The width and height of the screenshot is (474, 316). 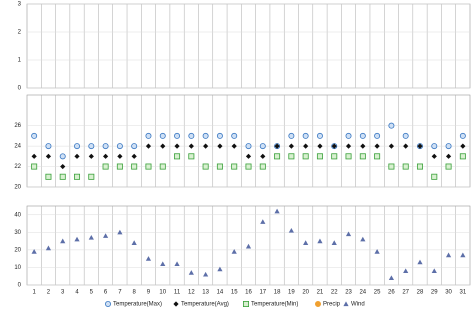 I want to click on x-tick-label: 11, so click(x=177, y=293).